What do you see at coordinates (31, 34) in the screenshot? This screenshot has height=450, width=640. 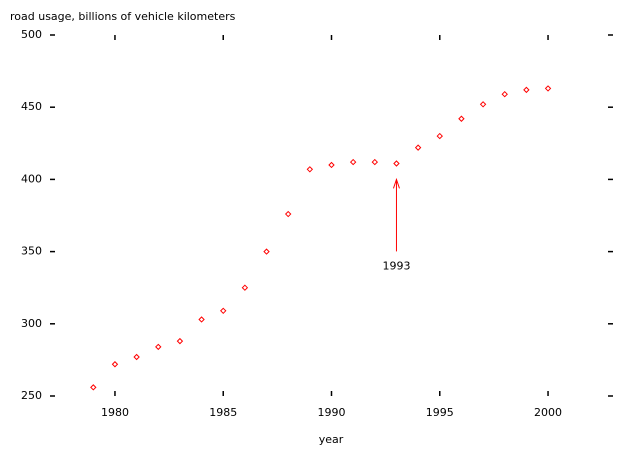 I see `y-tick-label: 500` at bounding box center [31, 34].